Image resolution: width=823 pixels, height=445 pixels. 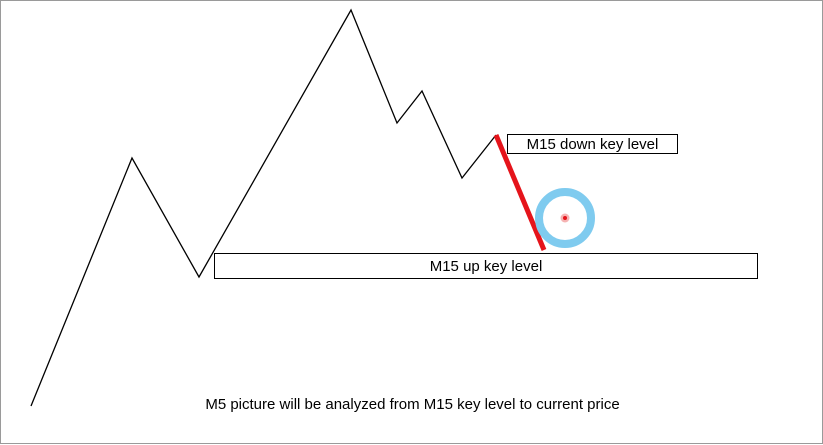 I want to click on m15-up-key-level-label: M15 up key level, so click(x=486, y=266).